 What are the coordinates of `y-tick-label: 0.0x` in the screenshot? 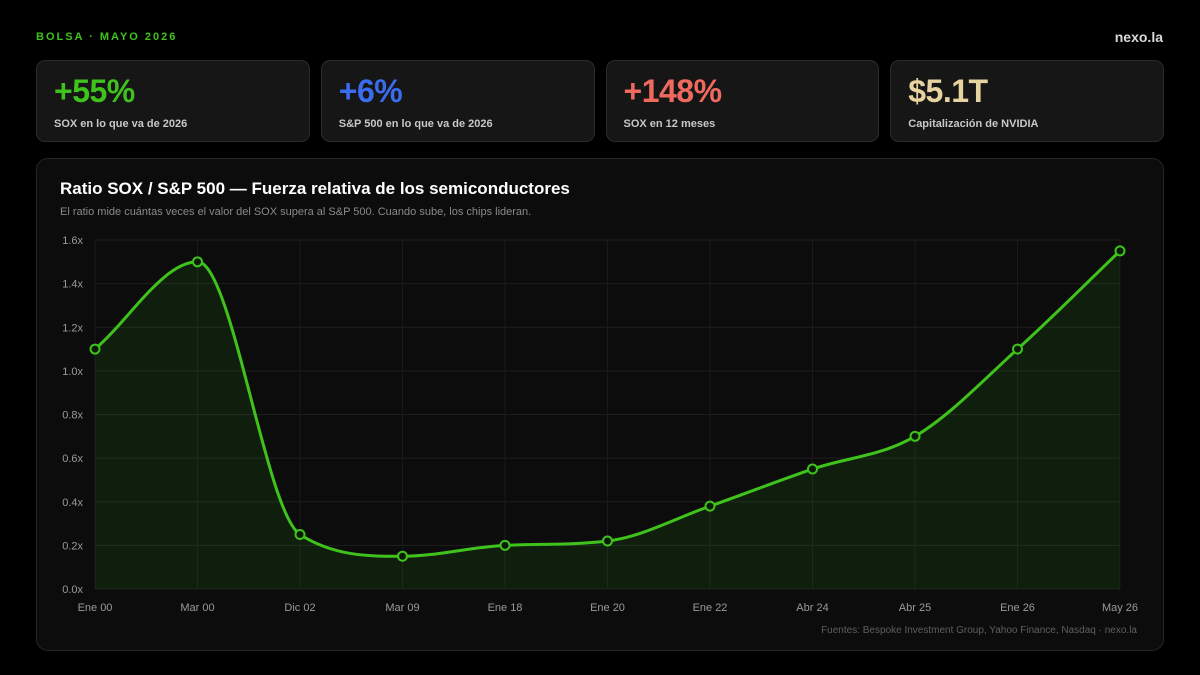 It's located at (72, 590).